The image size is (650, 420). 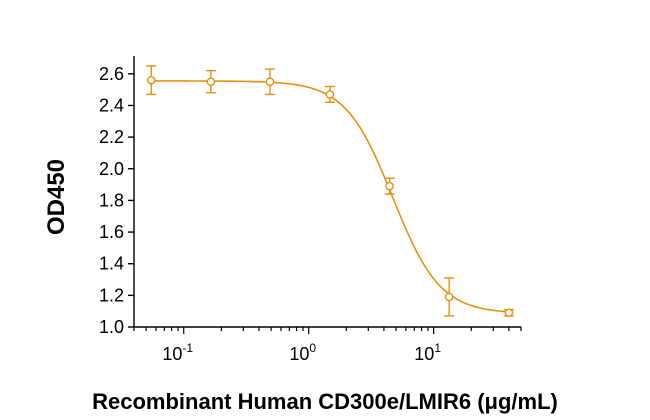 What do you see at coordinates (427, 352) in the screenshot?
I see `x-tick-label: 10¹` at bounding box center [427, 352].